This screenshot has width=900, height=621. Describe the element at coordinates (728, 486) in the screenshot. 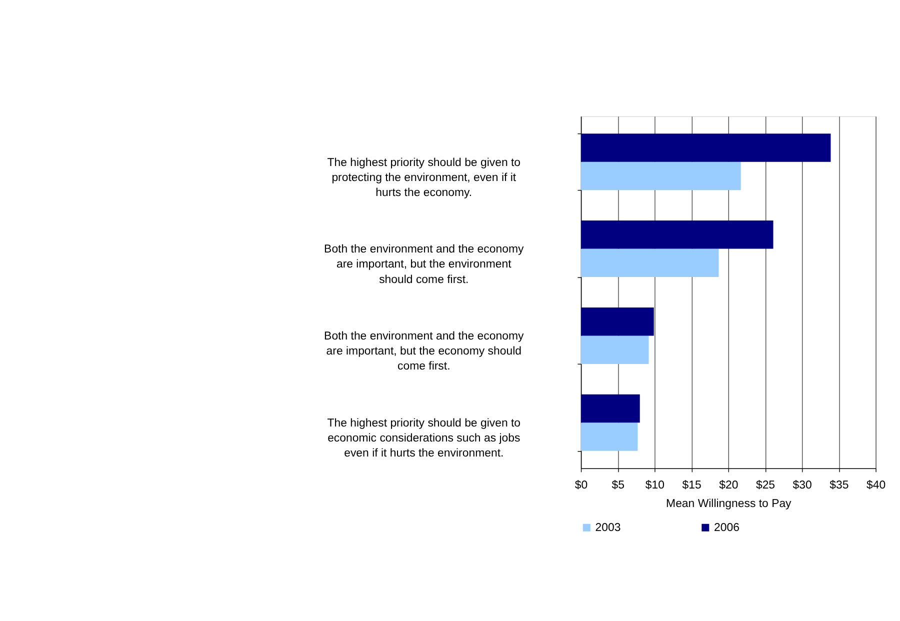

I see `x-tick-label: $20` at that location.